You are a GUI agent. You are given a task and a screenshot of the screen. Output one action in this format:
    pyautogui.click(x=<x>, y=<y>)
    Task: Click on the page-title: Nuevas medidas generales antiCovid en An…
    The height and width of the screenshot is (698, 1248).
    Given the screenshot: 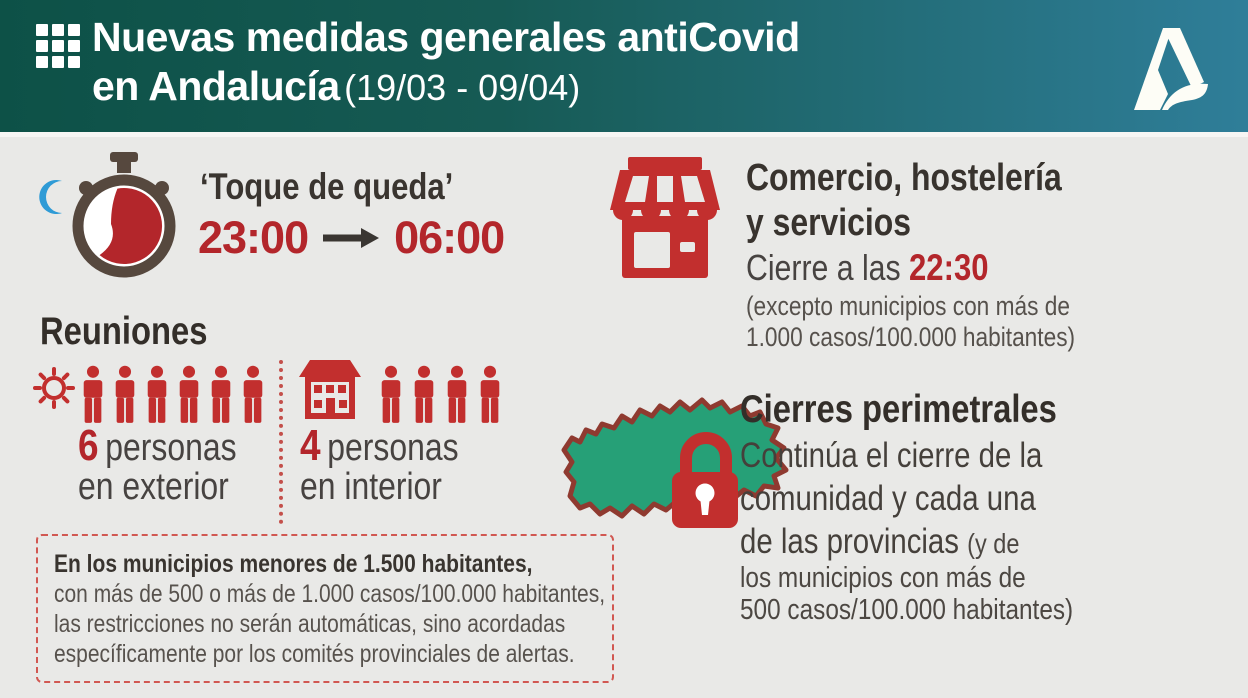 What is the action you would take?
    pyautogui.click(x=446, y=66)
    